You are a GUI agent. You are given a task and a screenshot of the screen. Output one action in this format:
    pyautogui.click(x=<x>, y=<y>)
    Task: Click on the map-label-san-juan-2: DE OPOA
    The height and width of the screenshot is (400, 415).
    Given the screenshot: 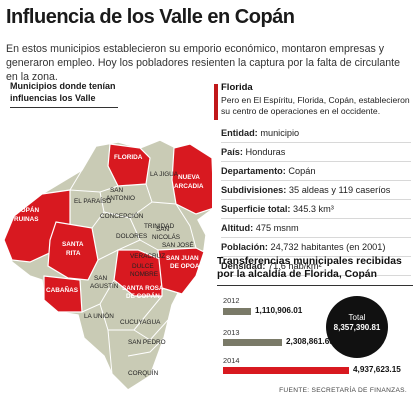 What is the action you would take?
    pyautogui.click(x=185, y=266)
    